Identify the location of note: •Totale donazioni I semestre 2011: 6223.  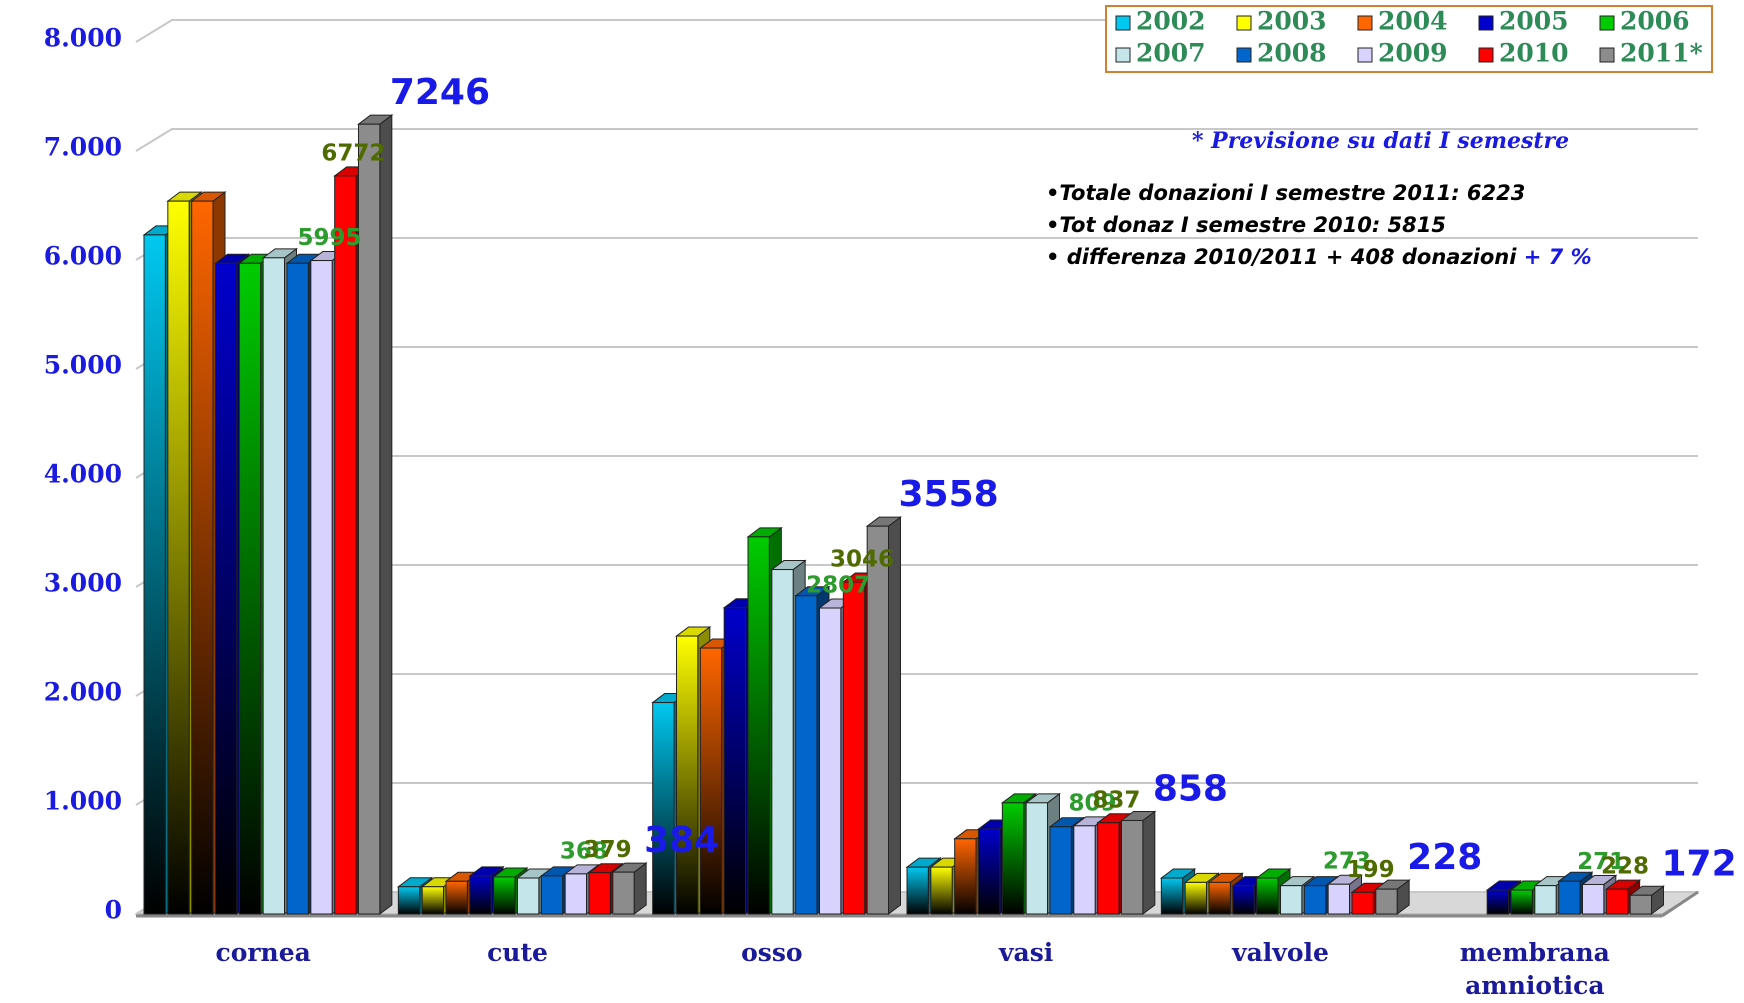
(1286, 193).